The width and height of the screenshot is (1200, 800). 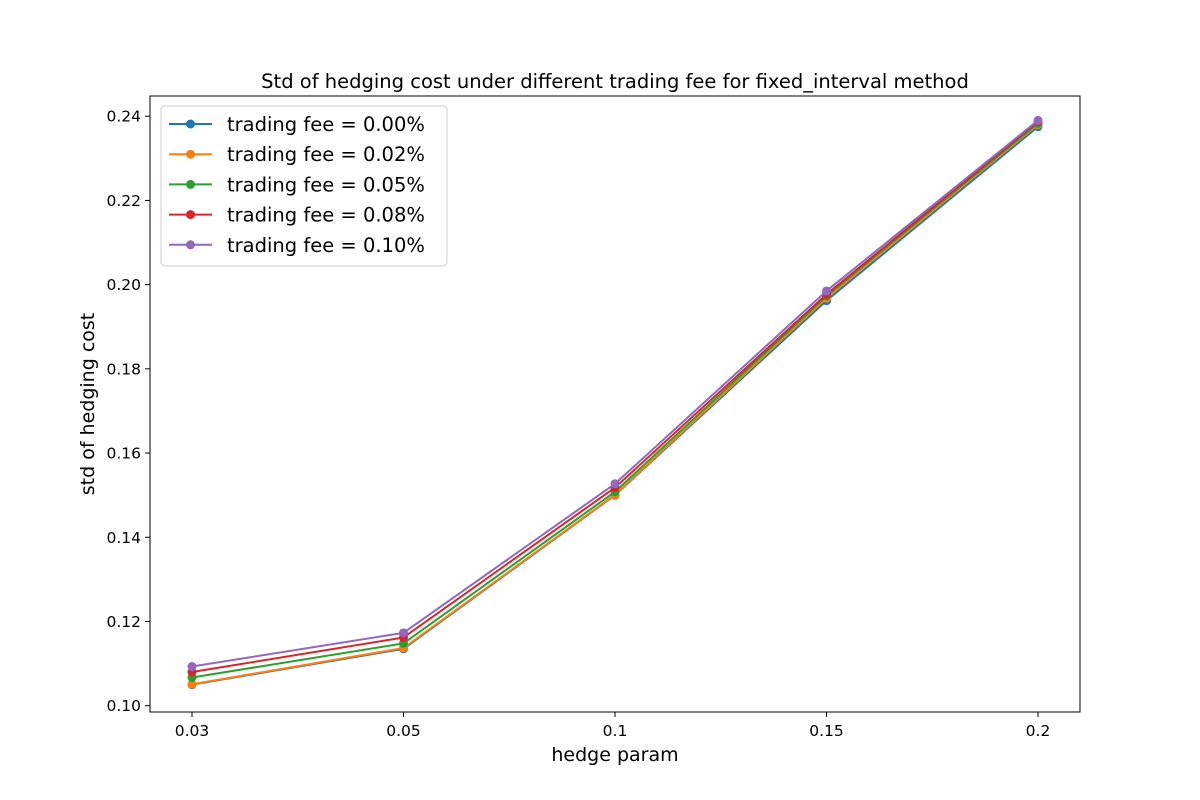 I want to click on legend-item: trading fee = 0.00%, so click(x=297, y=124).